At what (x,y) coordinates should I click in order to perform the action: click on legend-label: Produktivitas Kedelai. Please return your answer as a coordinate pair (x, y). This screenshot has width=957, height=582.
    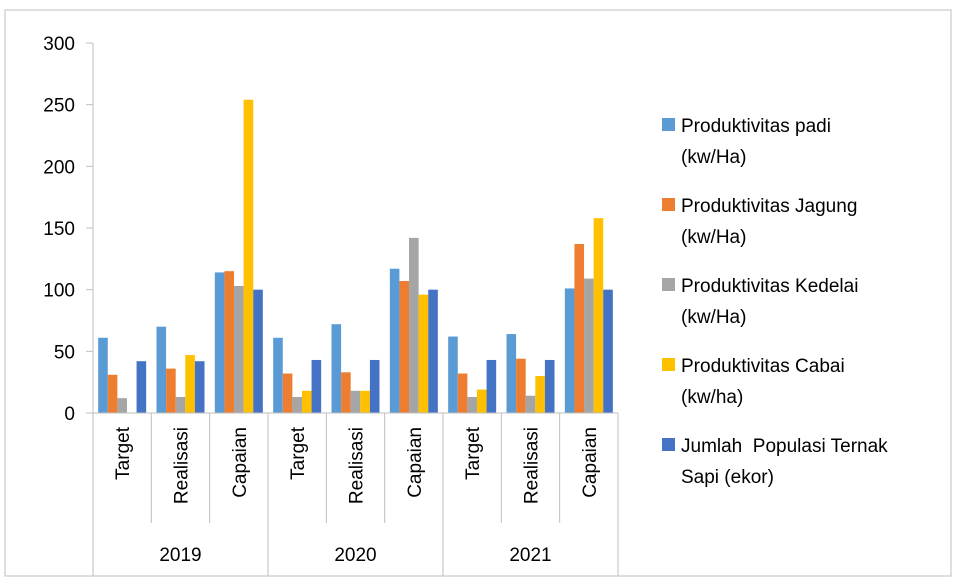
    Looking at the image, I should click on (769, 286).